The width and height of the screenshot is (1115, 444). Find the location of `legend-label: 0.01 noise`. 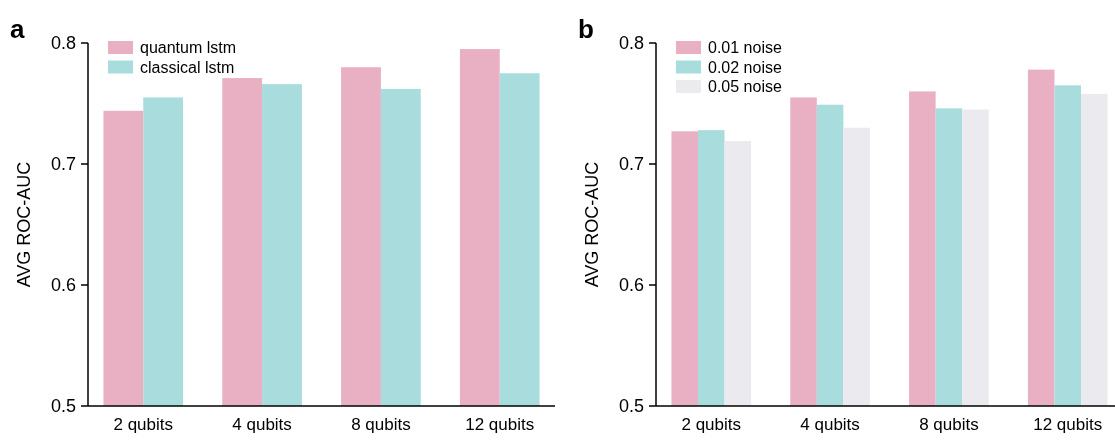

legend-label: 0.01 noise is located at coordinates (745, 48).